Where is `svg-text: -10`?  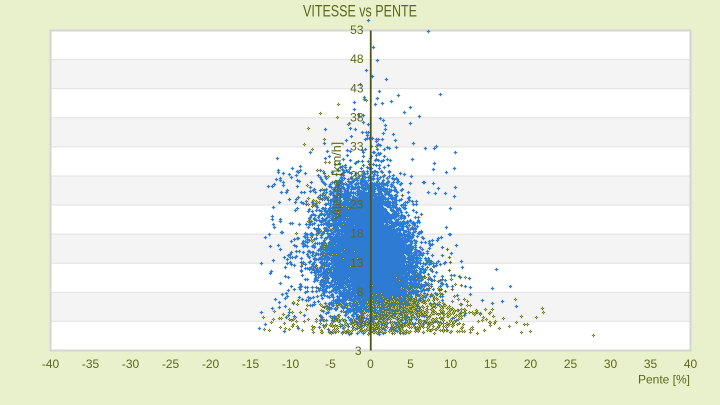
svg-text: -10 is located at coordinates (291, 364).